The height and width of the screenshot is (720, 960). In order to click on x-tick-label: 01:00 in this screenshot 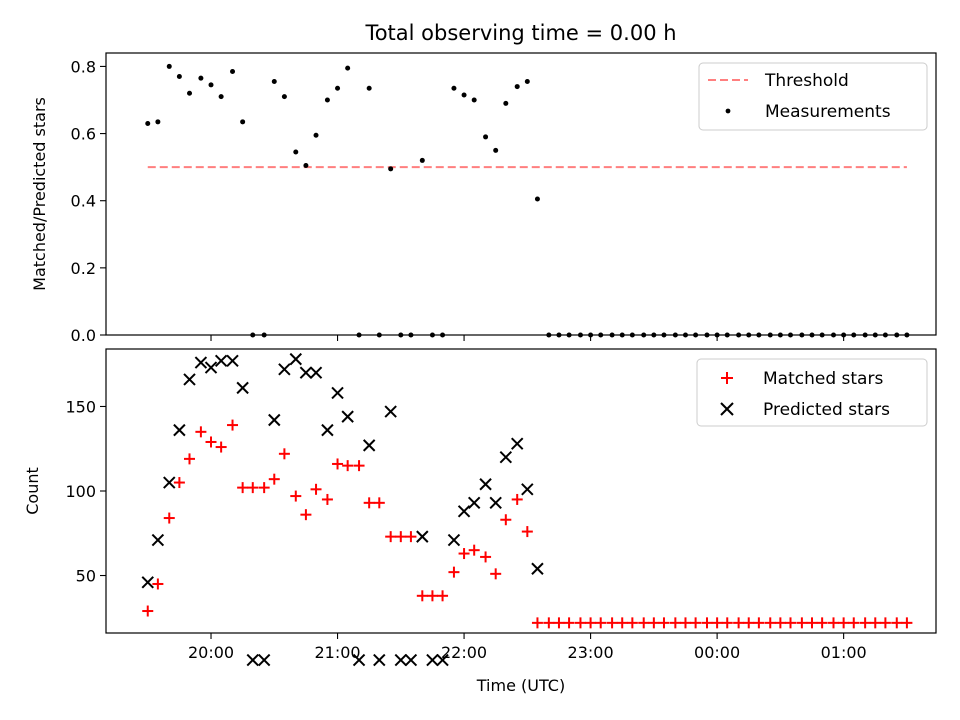, I will do `click(844, 652)`.